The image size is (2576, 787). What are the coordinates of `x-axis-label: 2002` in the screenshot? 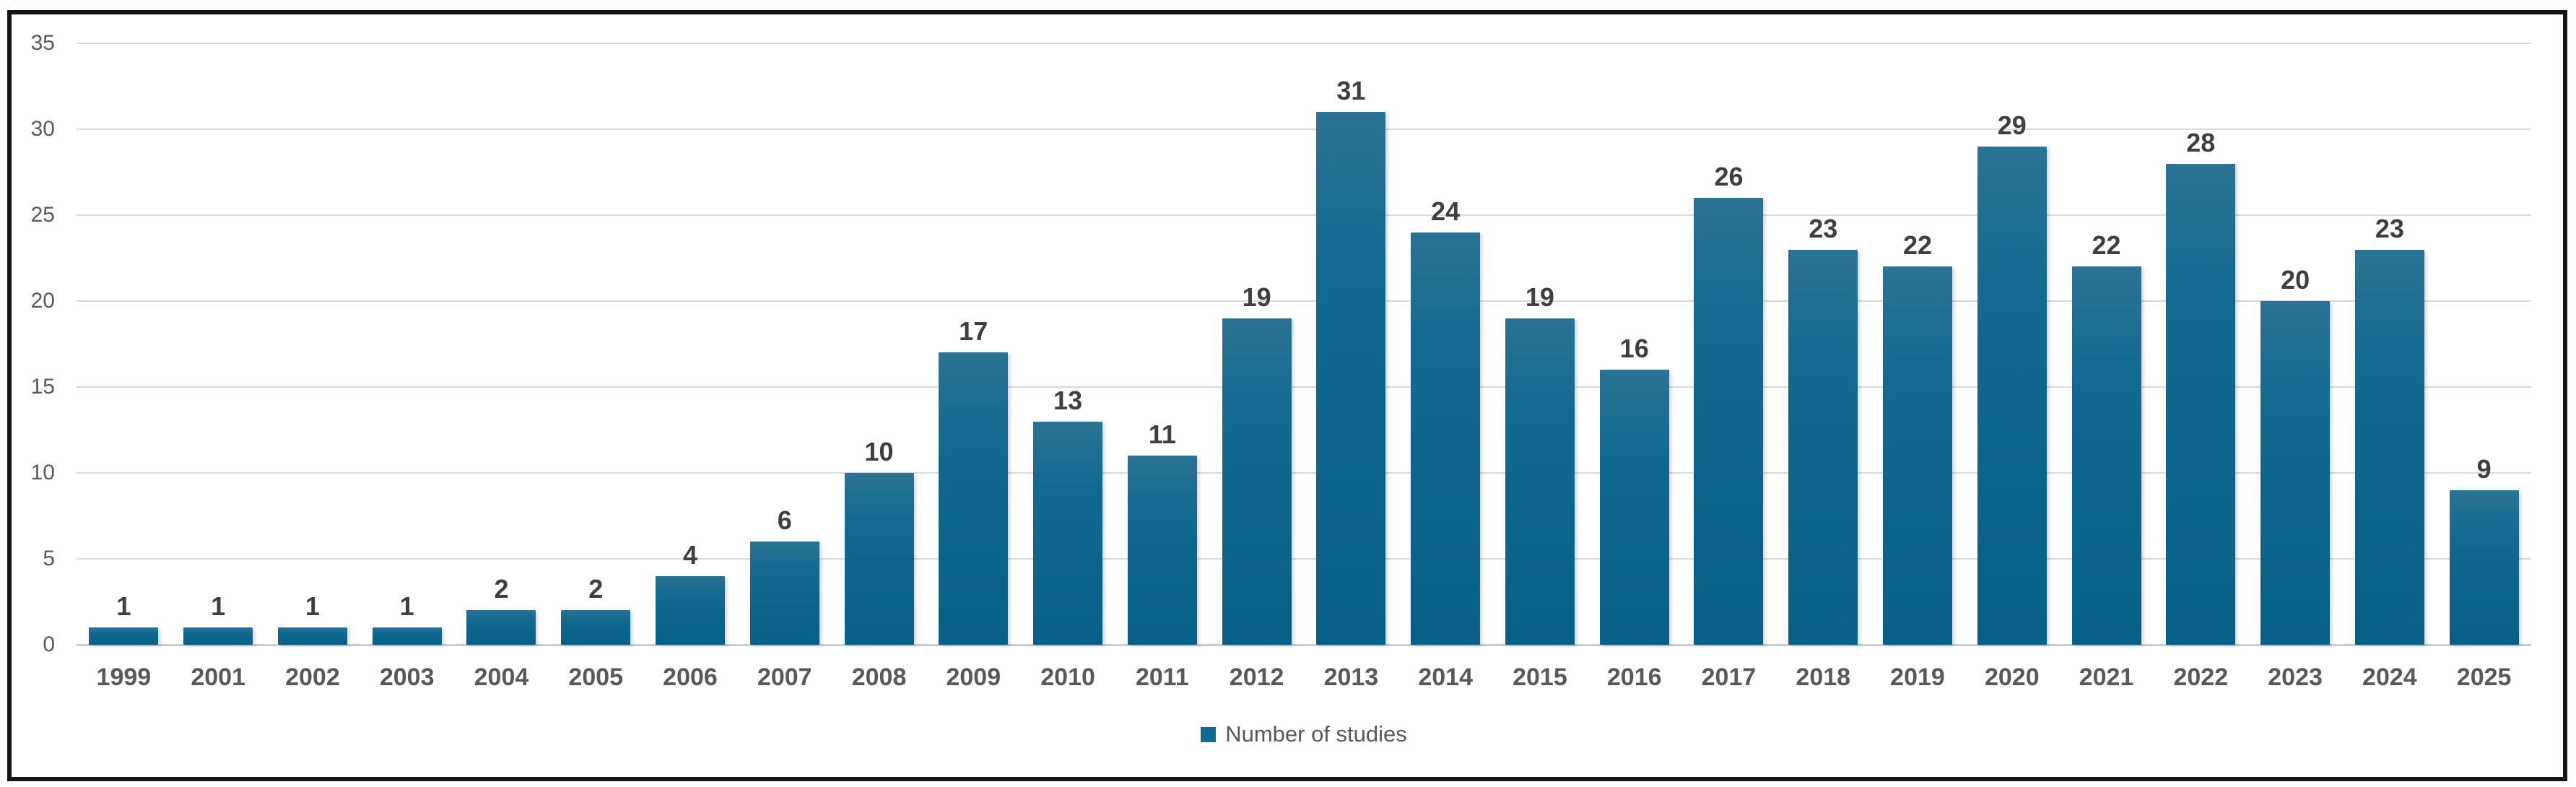 It's located at (312, 677).